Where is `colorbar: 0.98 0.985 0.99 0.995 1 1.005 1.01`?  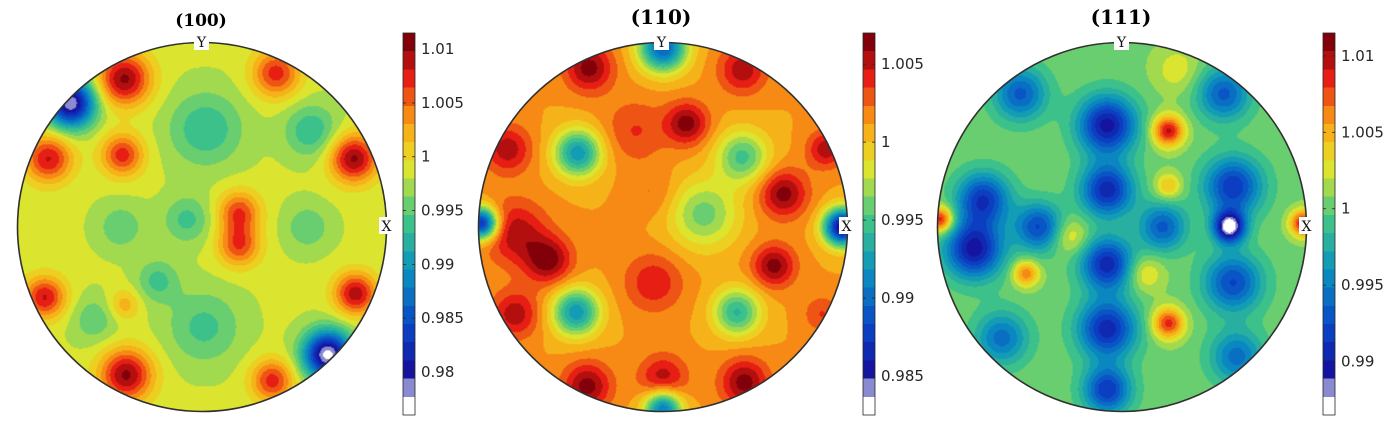
colorbar: 0.98 0.985 0.99 0.995 1 1.005 1.01 is located at coordinates (433, 224).